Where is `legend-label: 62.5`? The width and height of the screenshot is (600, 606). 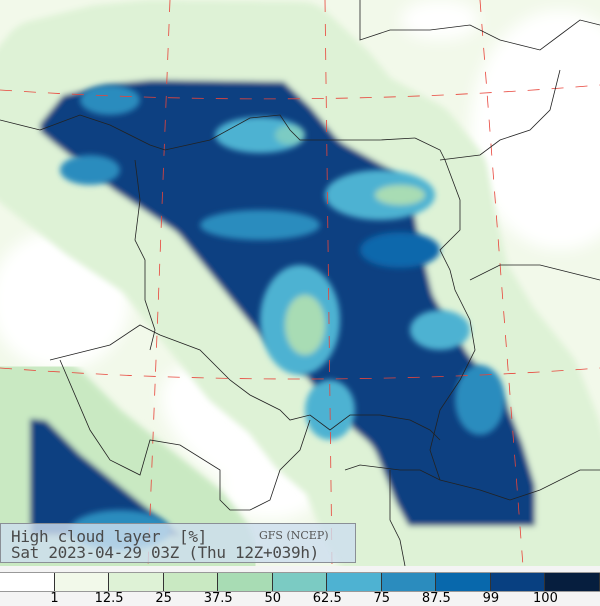
legend-label: 62.5 is located at coordinates (327, 598).